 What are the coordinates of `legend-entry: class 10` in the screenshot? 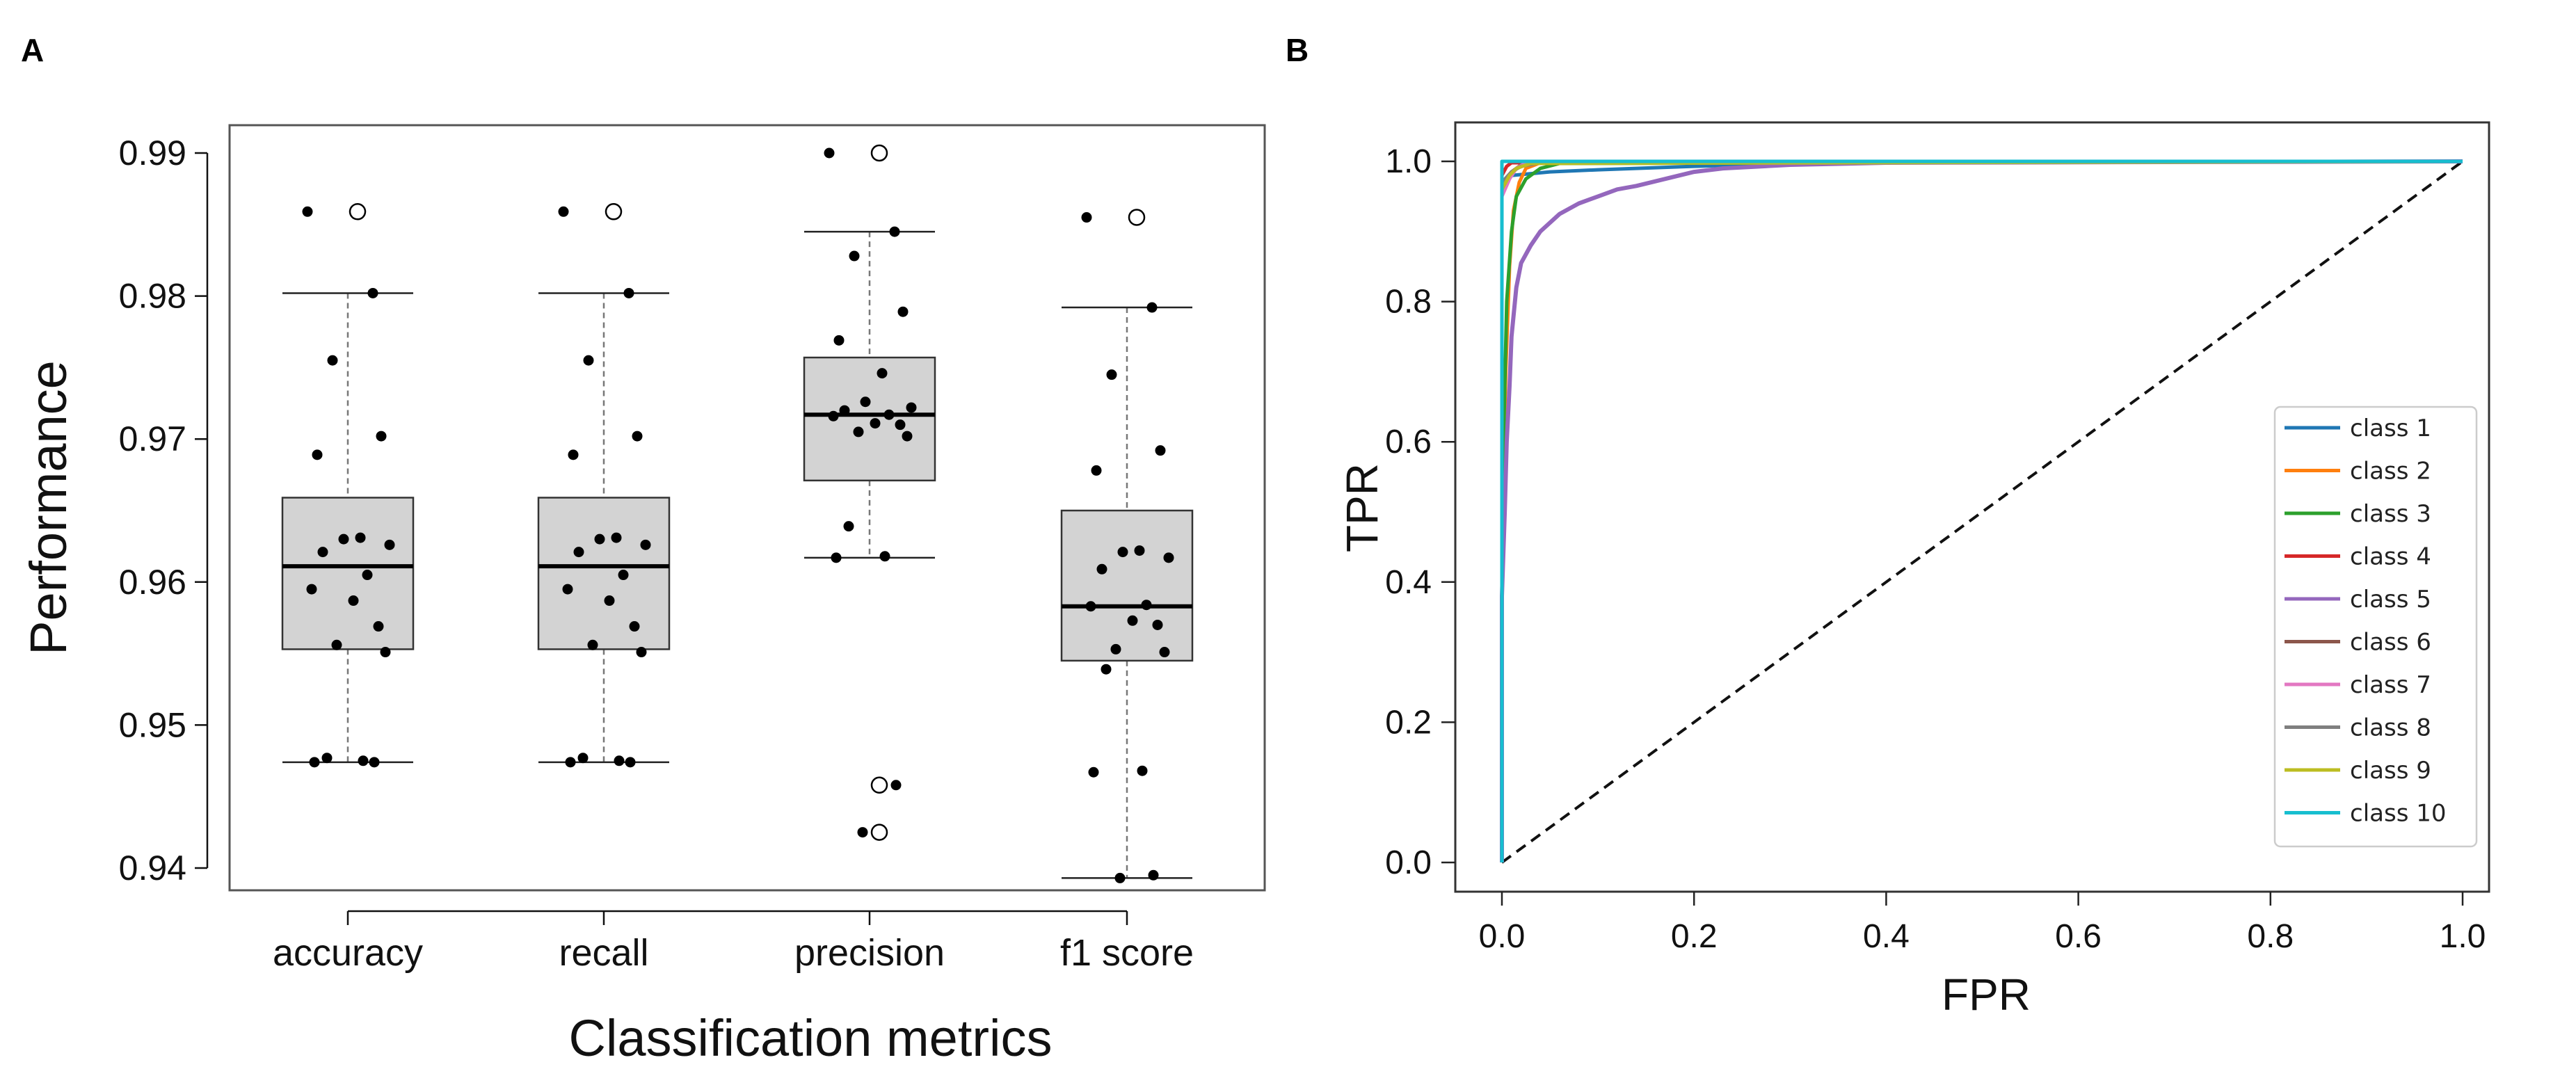 It's located at (2398, 814).